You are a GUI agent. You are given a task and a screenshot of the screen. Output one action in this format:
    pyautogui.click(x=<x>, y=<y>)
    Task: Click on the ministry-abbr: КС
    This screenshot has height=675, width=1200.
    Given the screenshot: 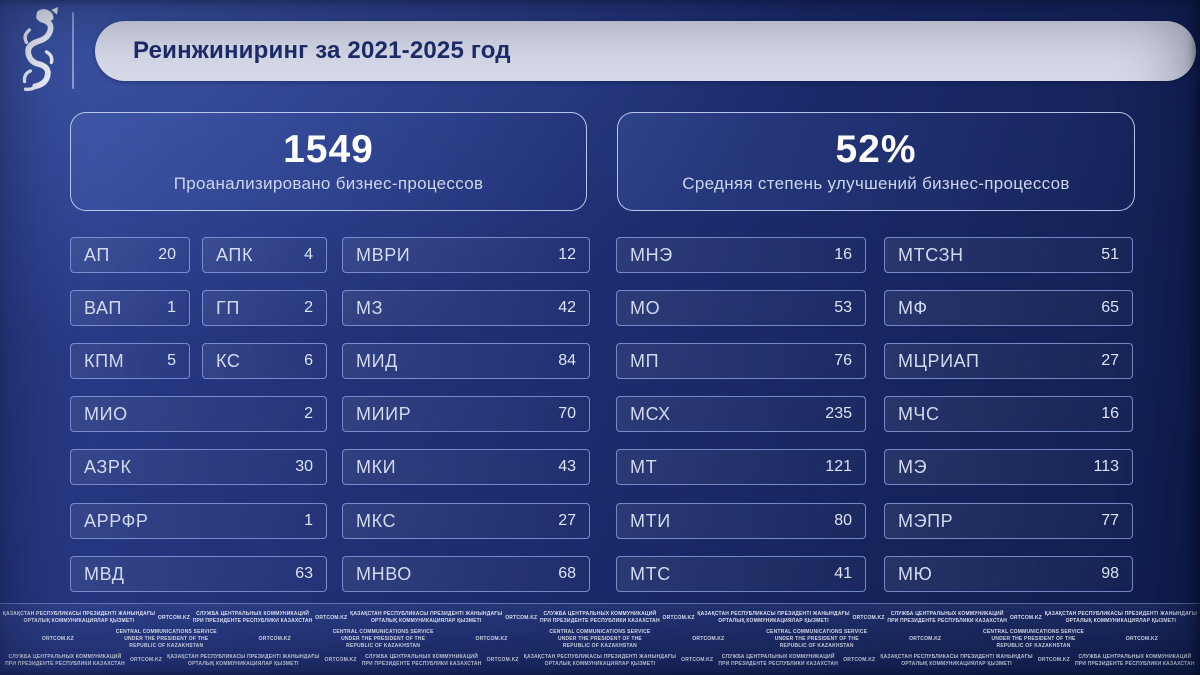 What is the action you would take?
    pyautogui.click(x=228, y=360)
    